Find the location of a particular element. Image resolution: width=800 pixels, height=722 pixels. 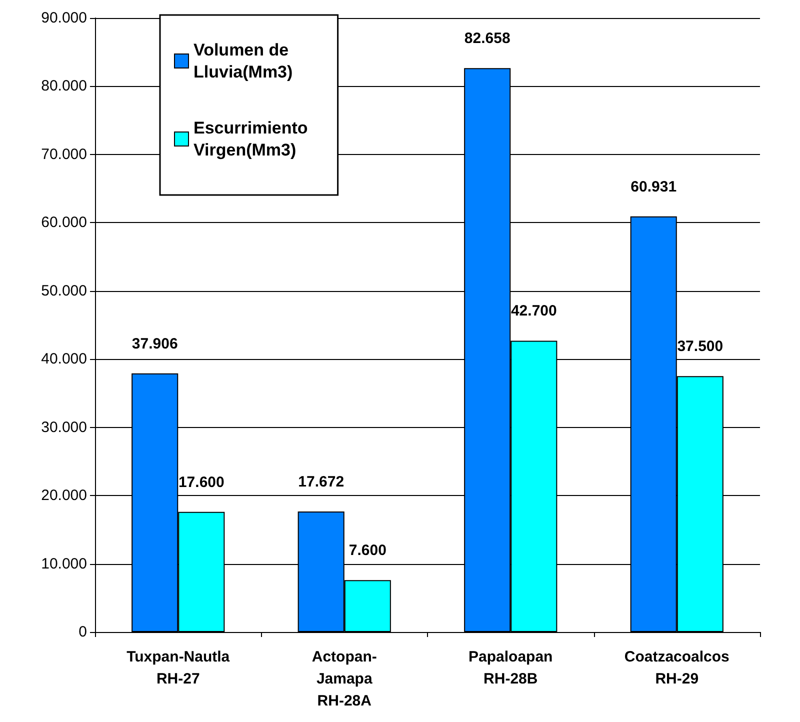

y-tick-label: 60.000 is located at coordinates (64, 223).